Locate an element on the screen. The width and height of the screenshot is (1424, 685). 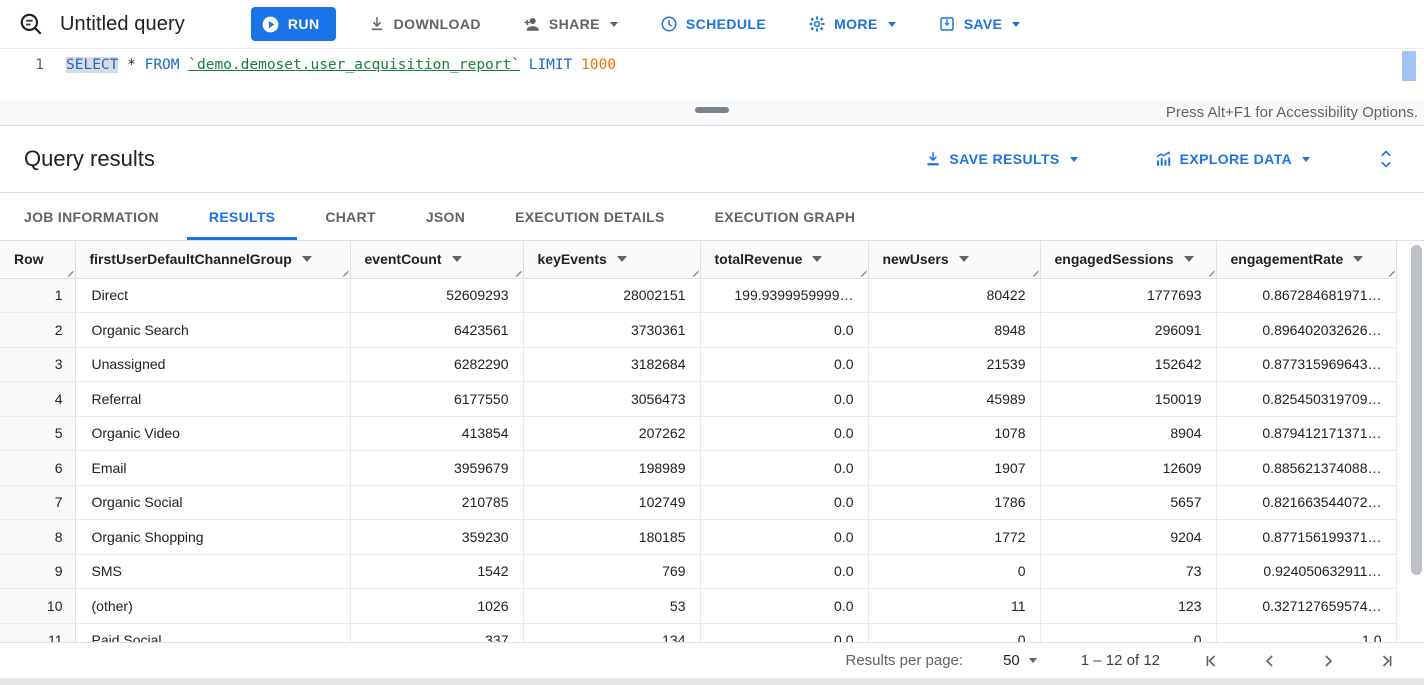
window-bottom-scroll-strip is located at coordinates (712, 681).